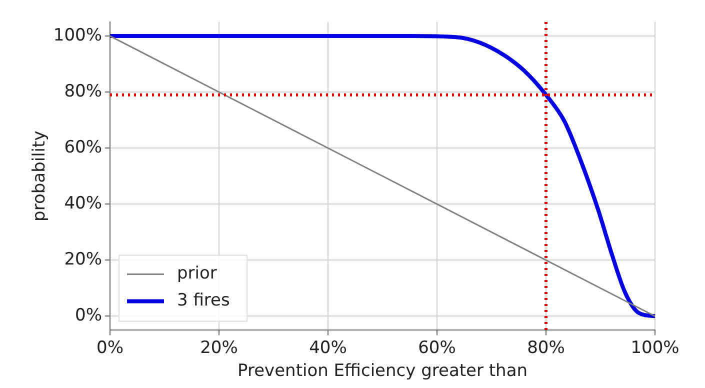  Describe the element at coordinates (77, 35) in the screenshot. I see `y-tick-label: 100%` at that location.